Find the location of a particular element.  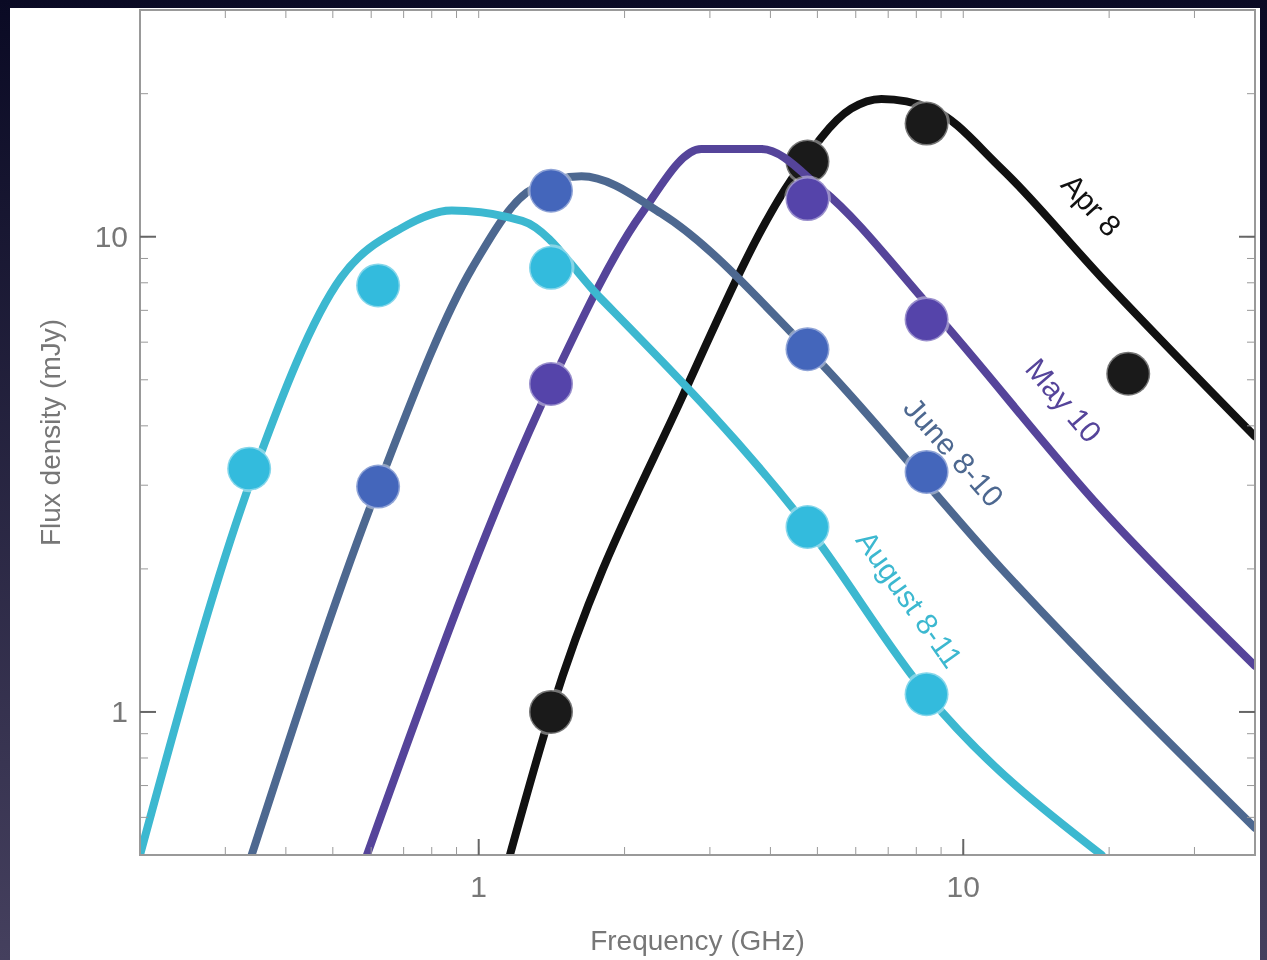

x-axis-title: Frequency (GHz) is located at coordinates (697, 940).